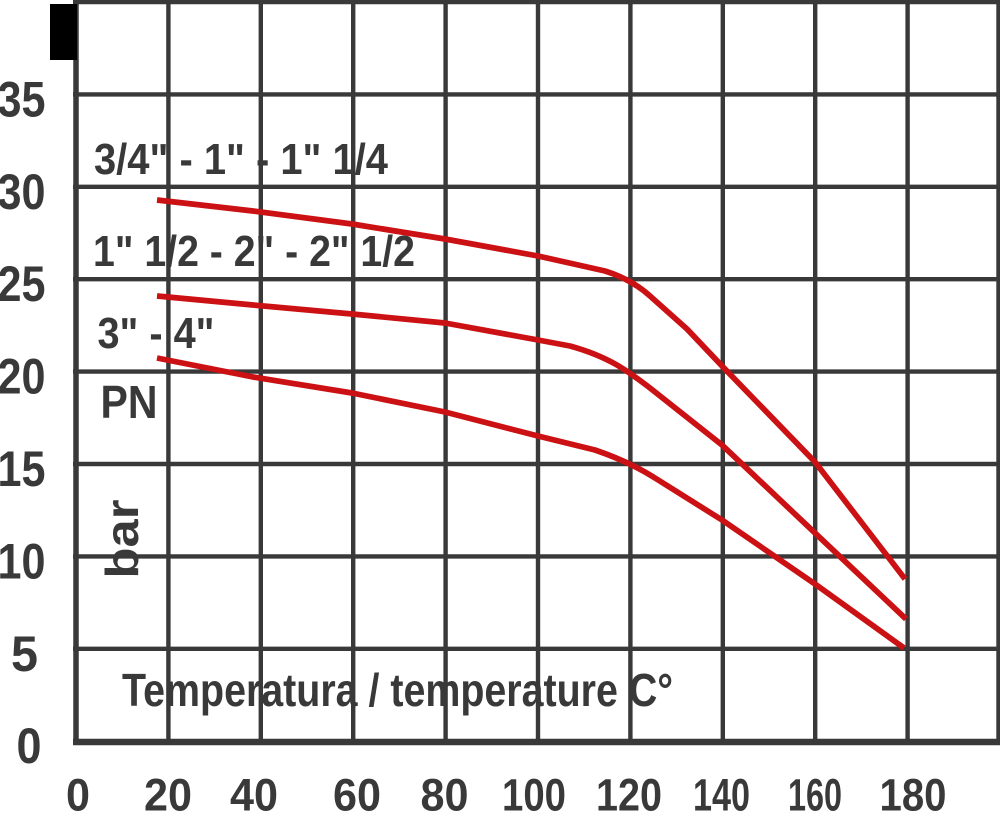 The image size is (1000, 813). I want to click on svg-text: 3" - 4", so click(156, 334).